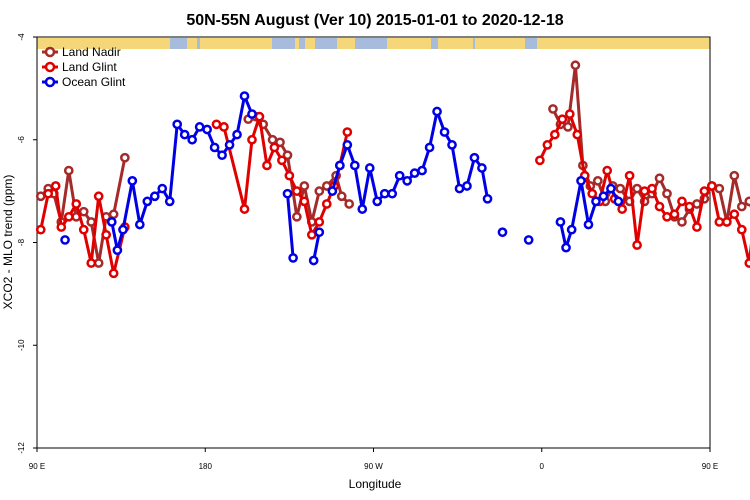 The height and width of the screenshot is (500, 750). Describe the element at coordinates (50, 52) in the screenshot. I see `legend-marker-land-nadir` at that location.